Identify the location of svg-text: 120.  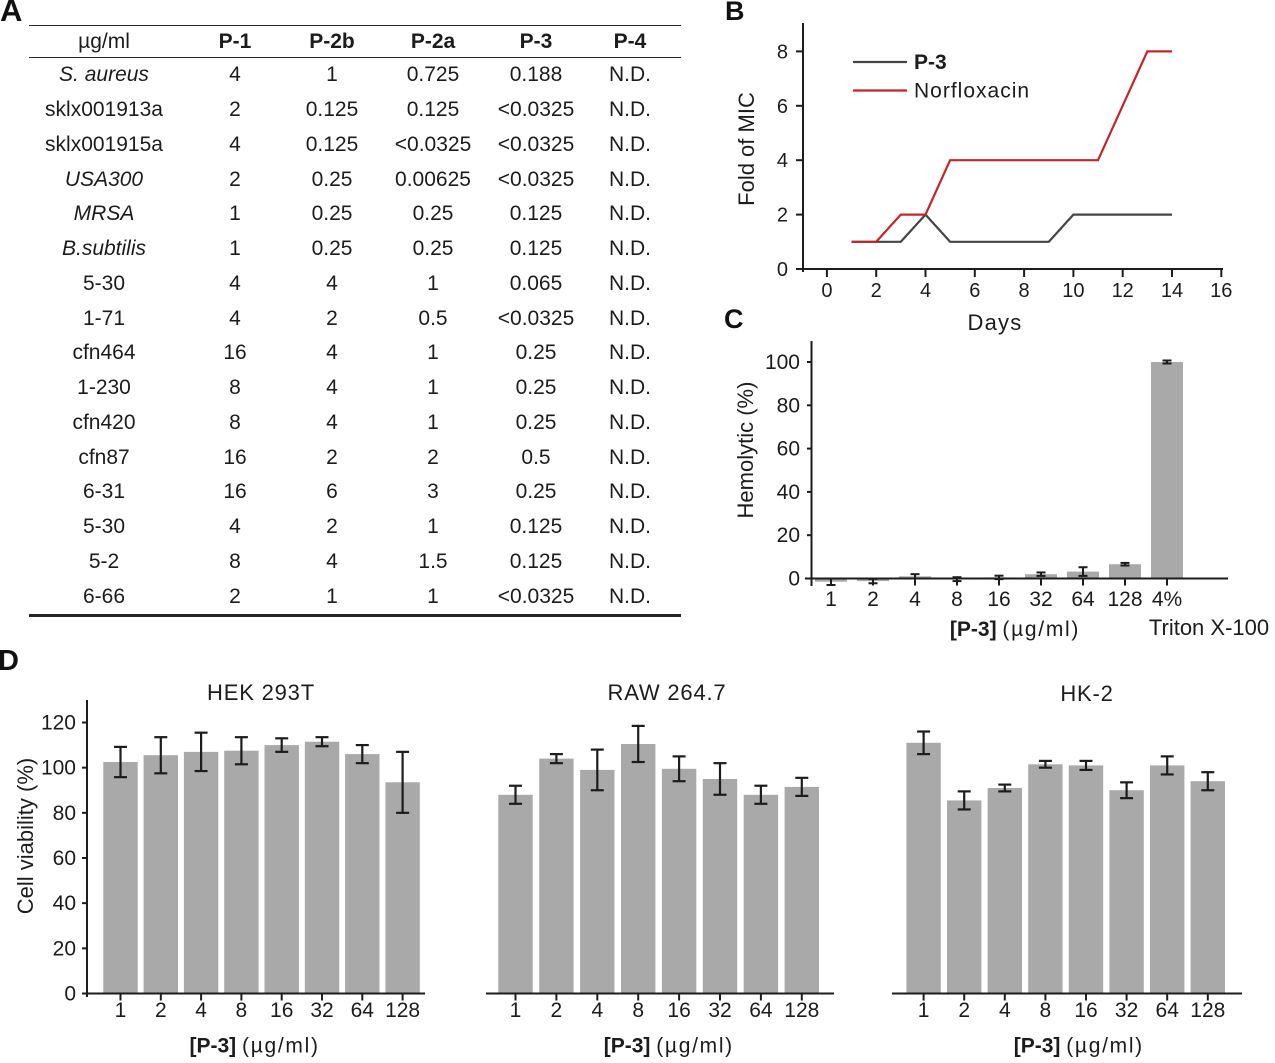
(58, 723).